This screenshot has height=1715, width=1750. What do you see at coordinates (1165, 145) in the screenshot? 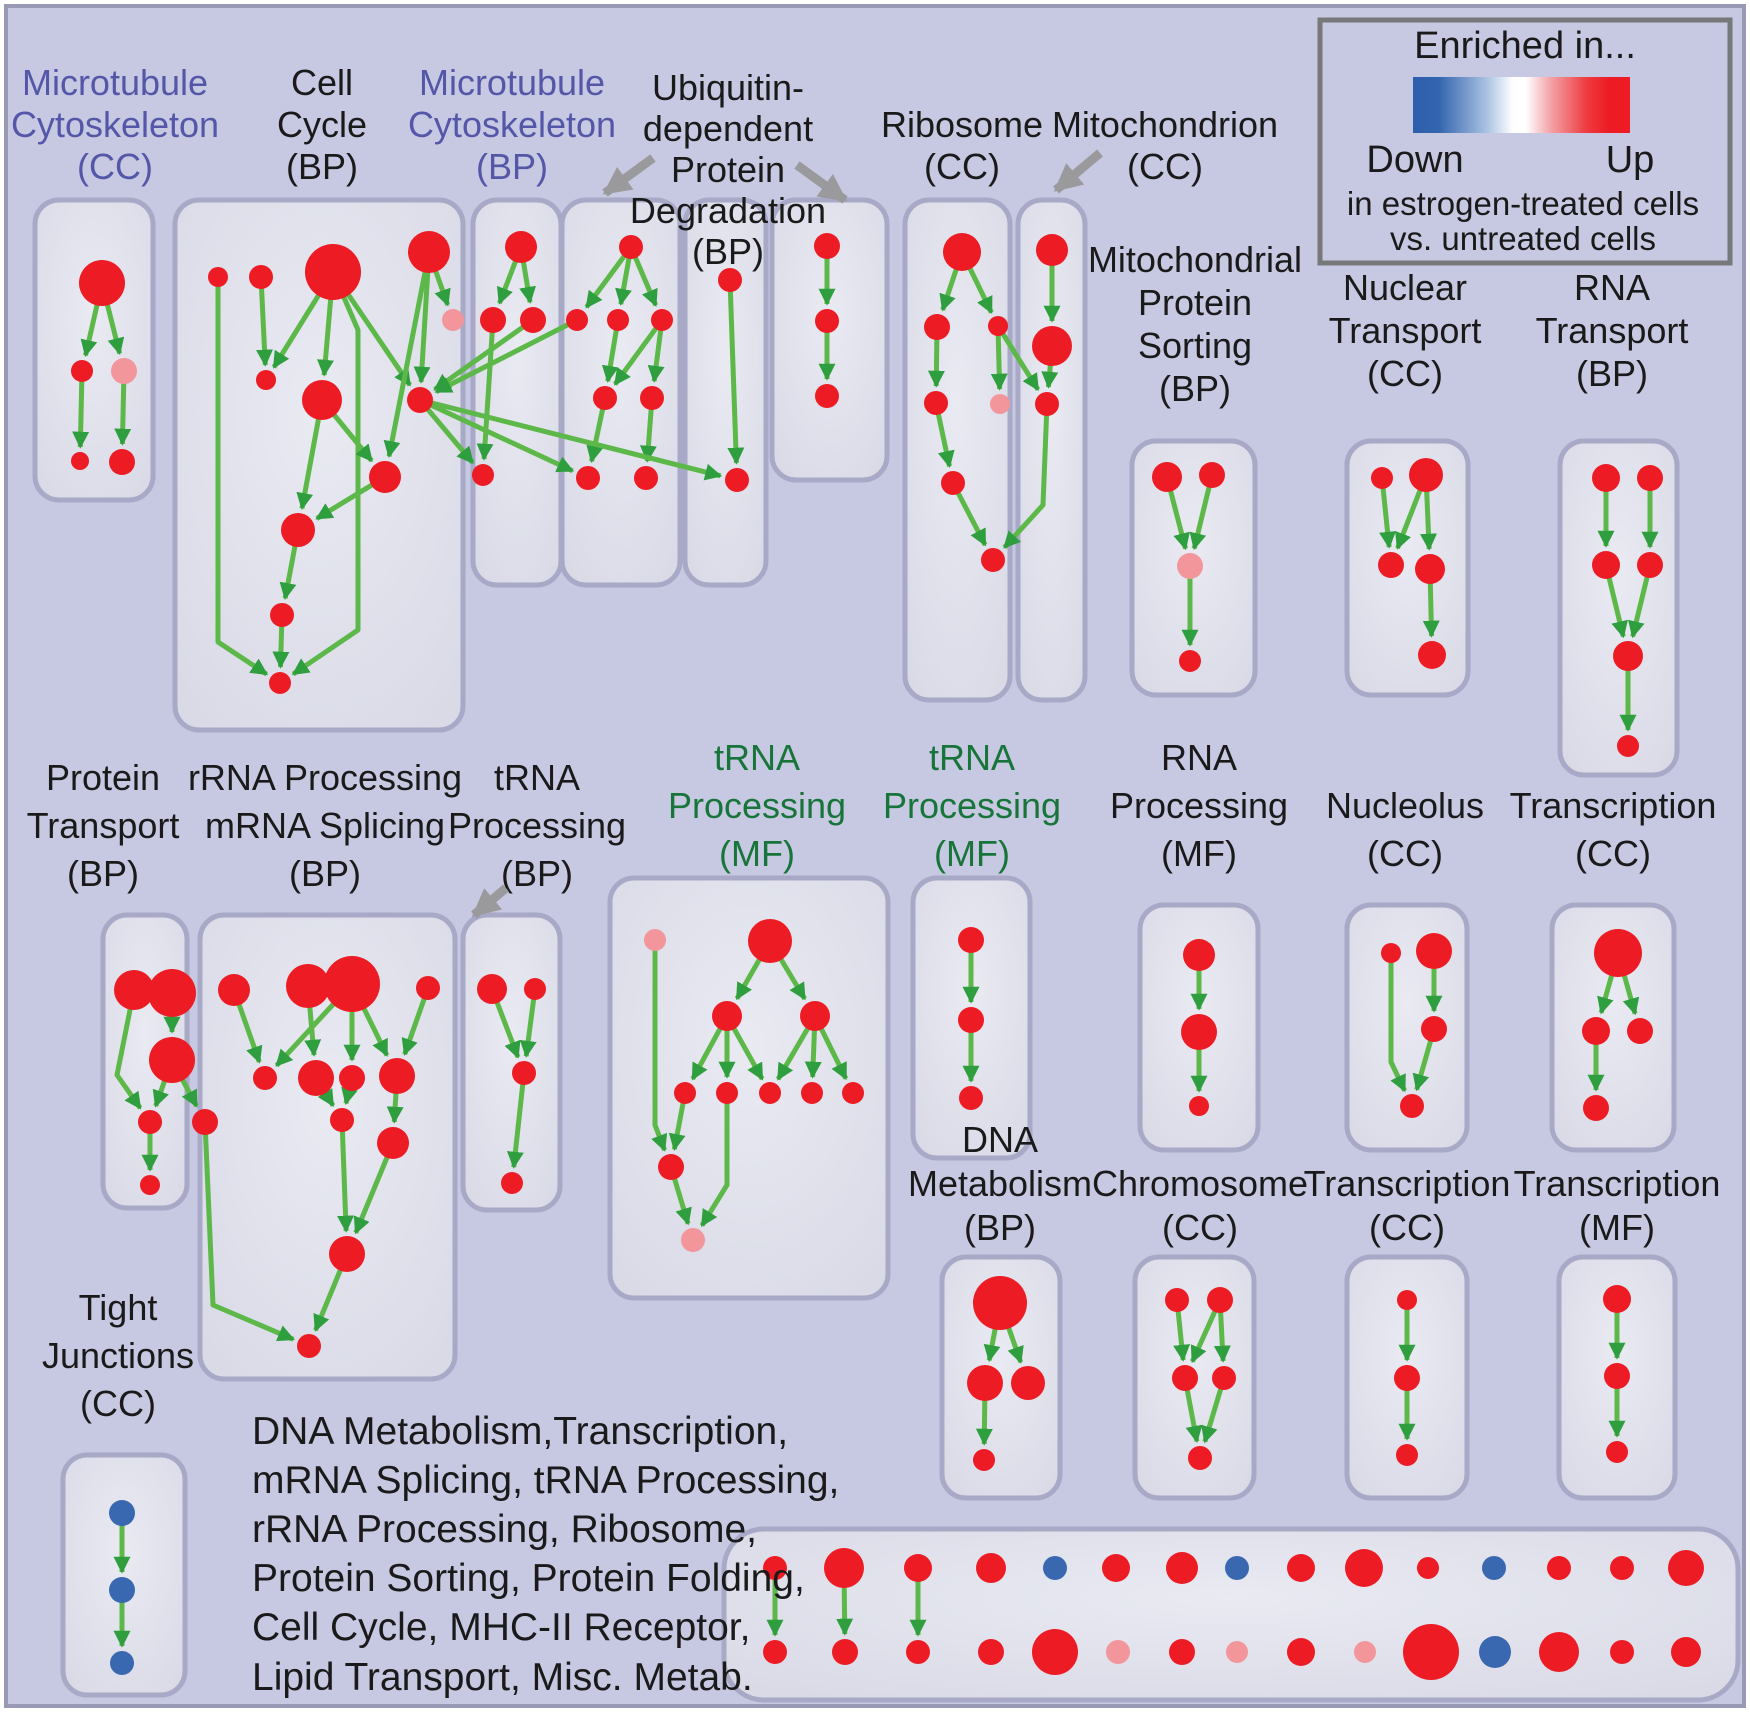
I see `cluster-label-mito: Mitochondrion (CC)` at bounding box center [1165, 145].